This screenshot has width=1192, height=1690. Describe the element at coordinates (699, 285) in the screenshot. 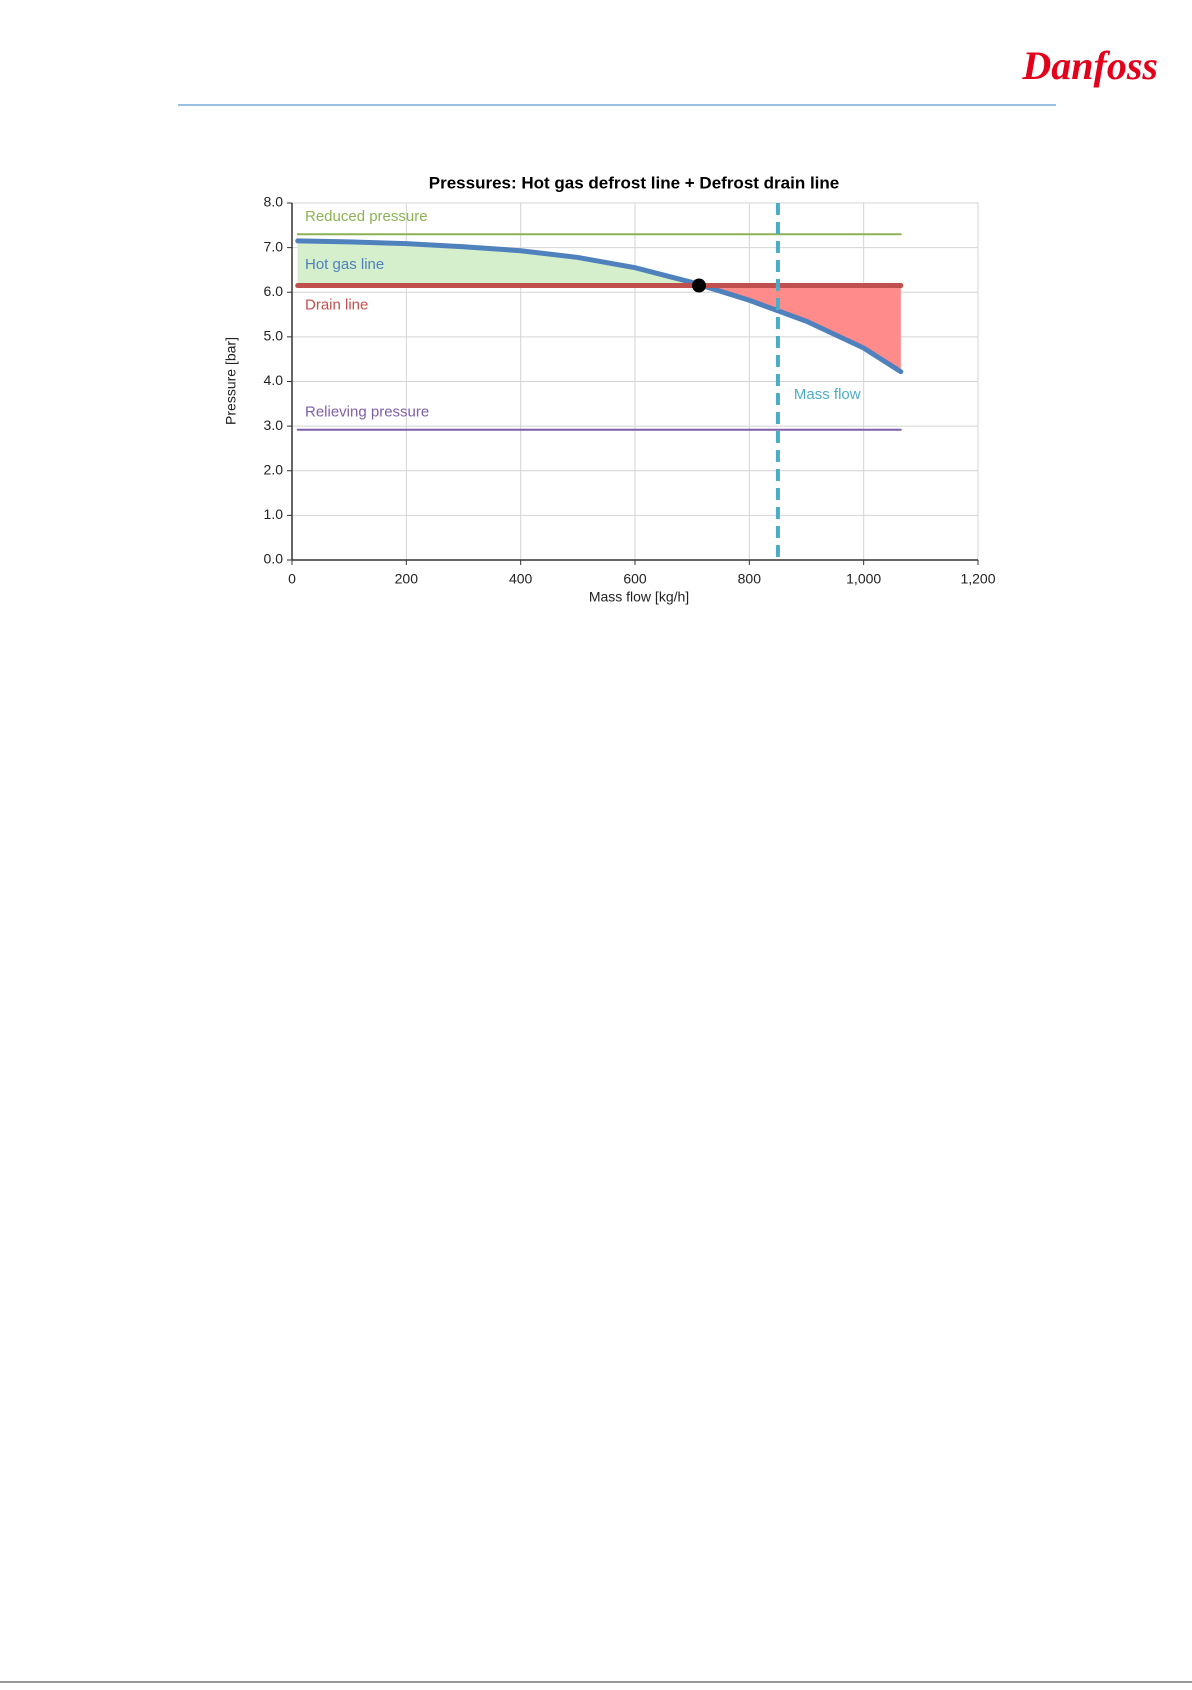

I see `intersection-point` at that location.